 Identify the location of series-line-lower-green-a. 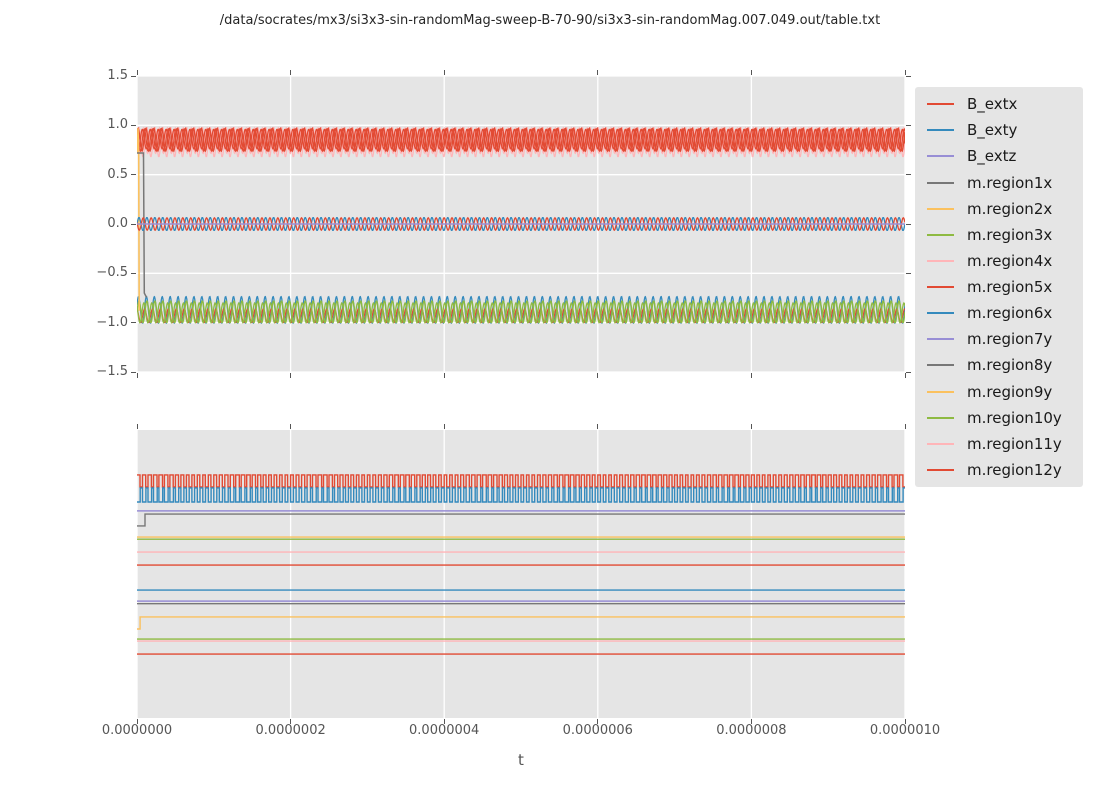
(521, 312).